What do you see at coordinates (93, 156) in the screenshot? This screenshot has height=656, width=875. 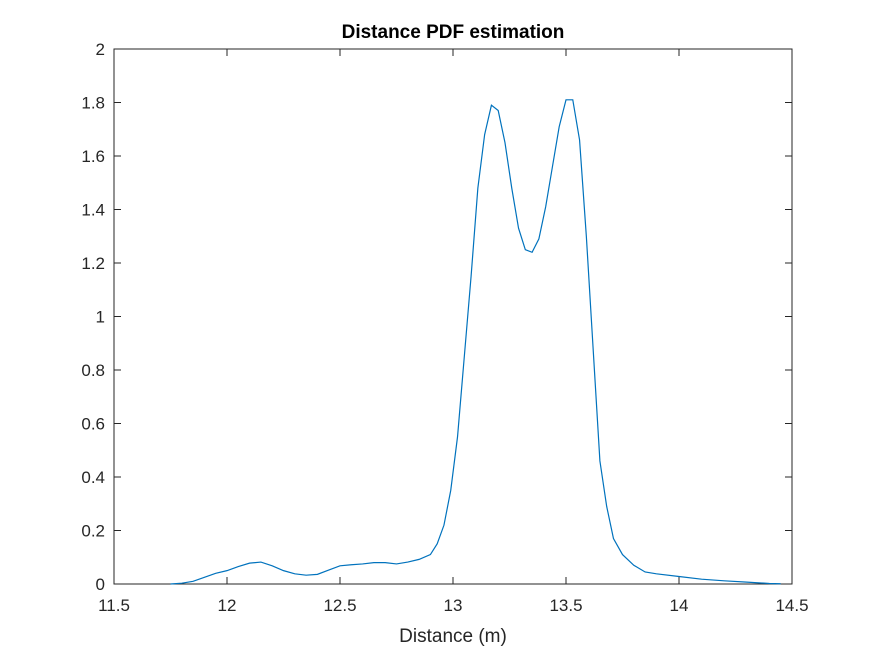 I see `y-tick-label: 1.6` at bounding box center [93, 156].